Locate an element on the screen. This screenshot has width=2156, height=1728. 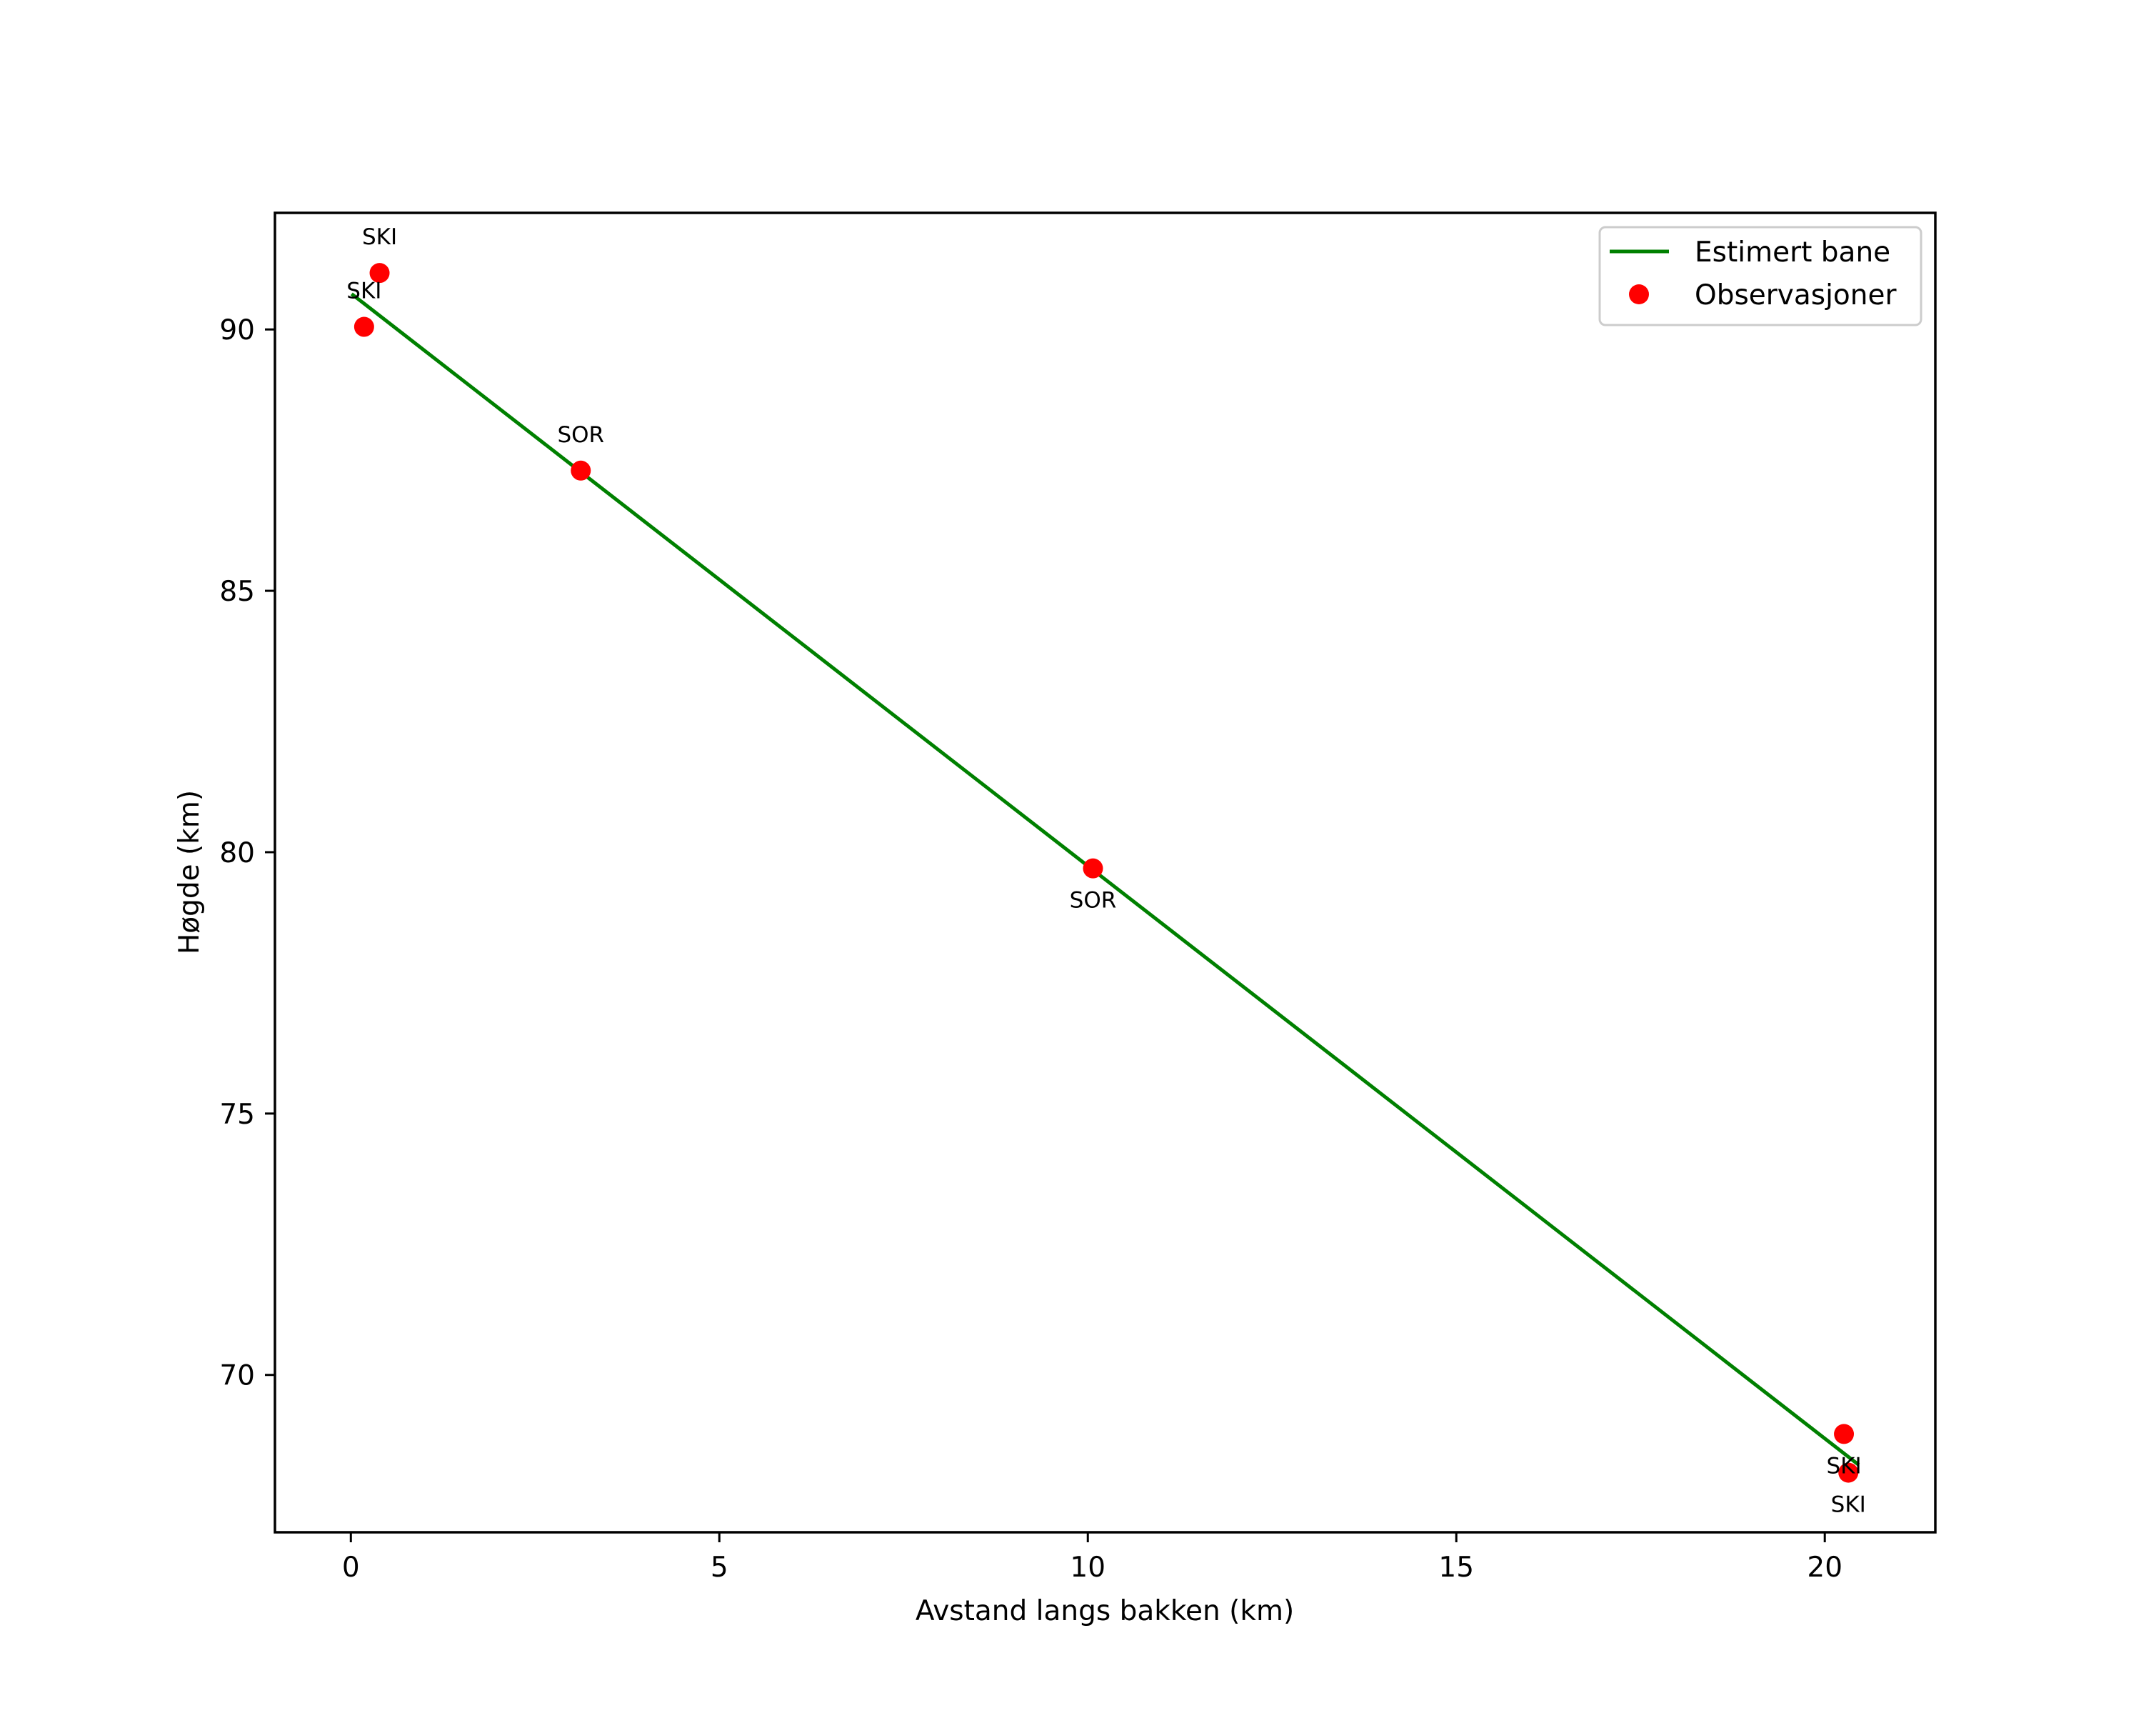
x-tick-label: 20 is located at coordinates (1825, 1568).